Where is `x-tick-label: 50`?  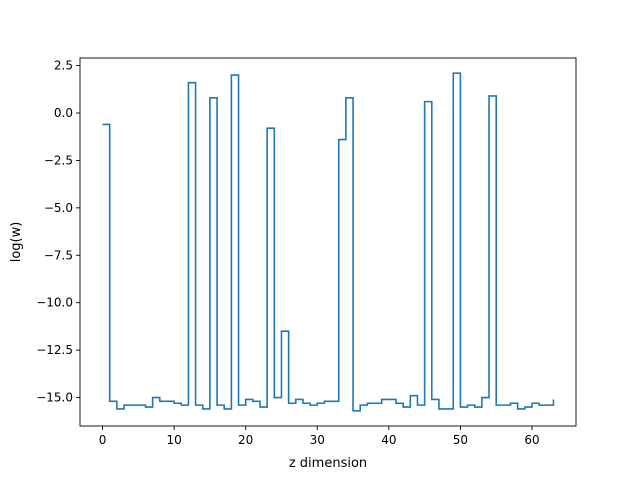 x-tick-label: 50 is located at coordinates (460, 440).